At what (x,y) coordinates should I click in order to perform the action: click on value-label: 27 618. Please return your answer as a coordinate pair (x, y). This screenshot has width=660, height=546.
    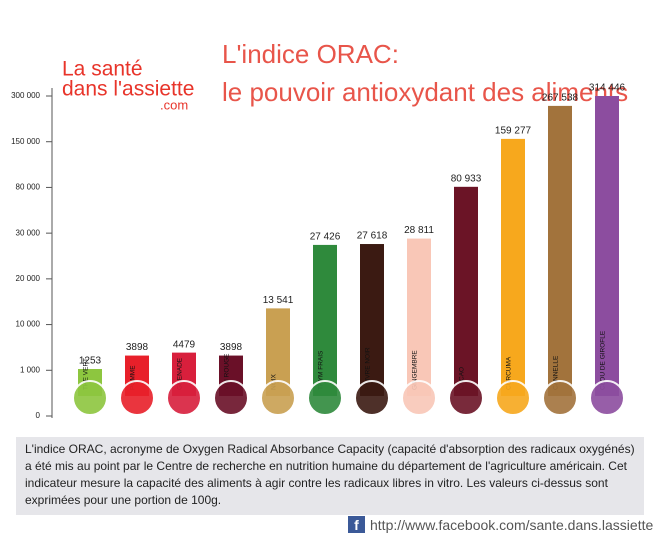
    Looking at the image, I should click on (372, 236).